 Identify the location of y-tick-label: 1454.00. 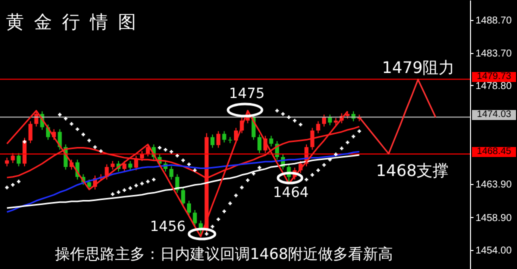
(494, 250).